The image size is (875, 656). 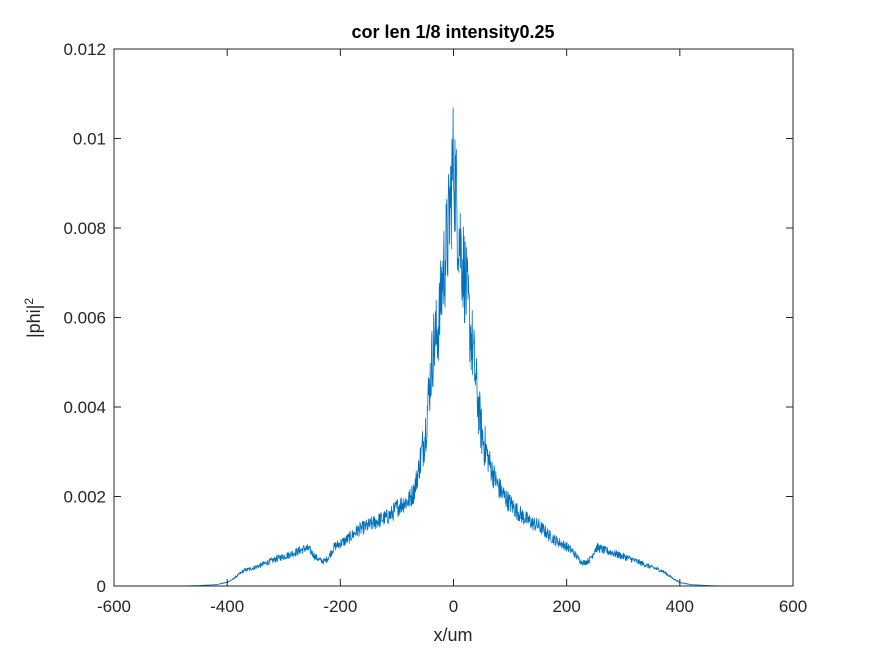 What do you see at coordinates (84, 228) in the screenshot?
I see `y-tick-label: 0.008` at bounding box center [84, 228].